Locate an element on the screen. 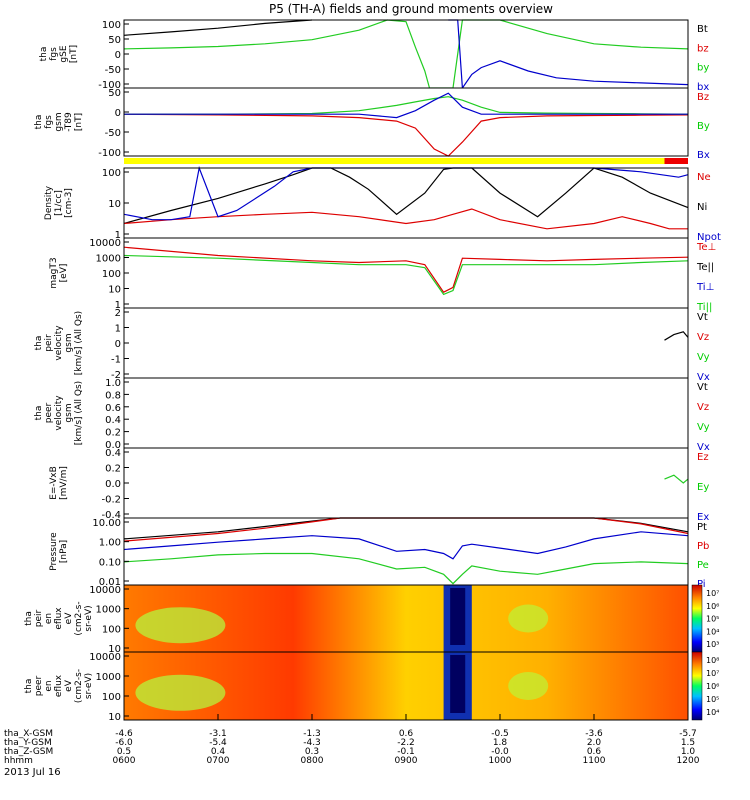 Image resolution: width=750 pixels, height=800 pixels. y-axis-label-line: gsm is located at coordinates (59, 121).